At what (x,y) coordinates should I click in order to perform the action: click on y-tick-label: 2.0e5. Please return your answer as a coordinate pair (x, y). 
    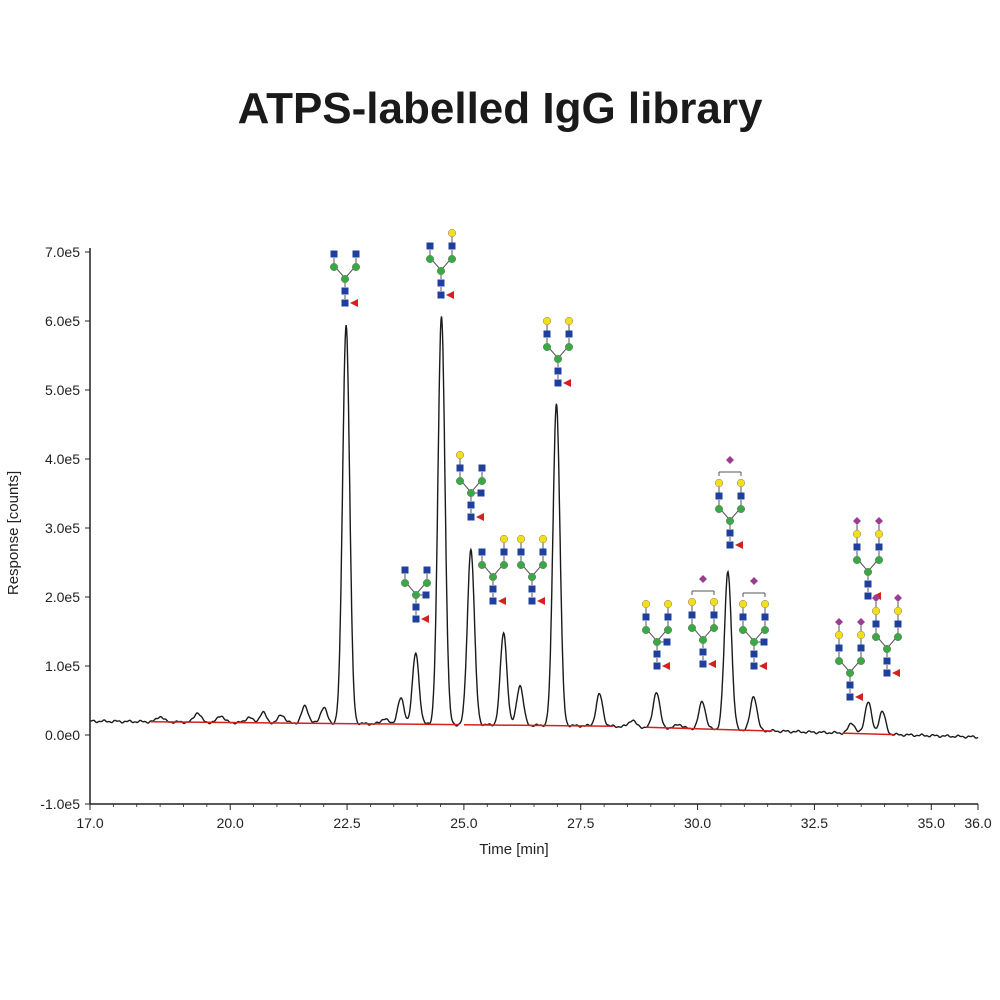
    Looking at the image, I should click on (62, 597).